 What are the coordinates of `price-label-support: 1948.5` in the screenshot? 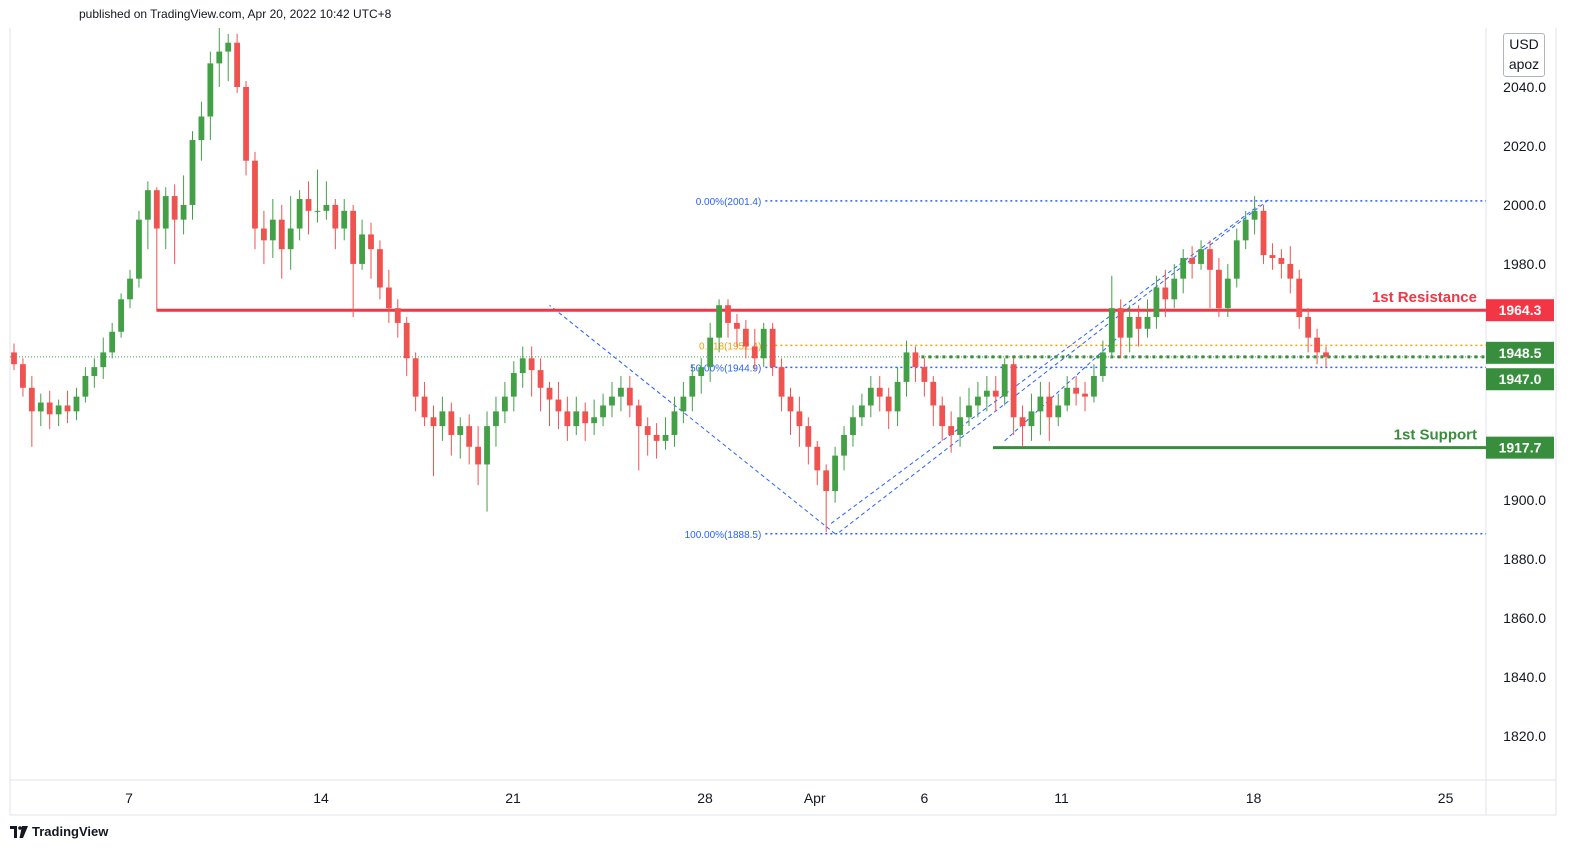 It's located at (1520, 352).